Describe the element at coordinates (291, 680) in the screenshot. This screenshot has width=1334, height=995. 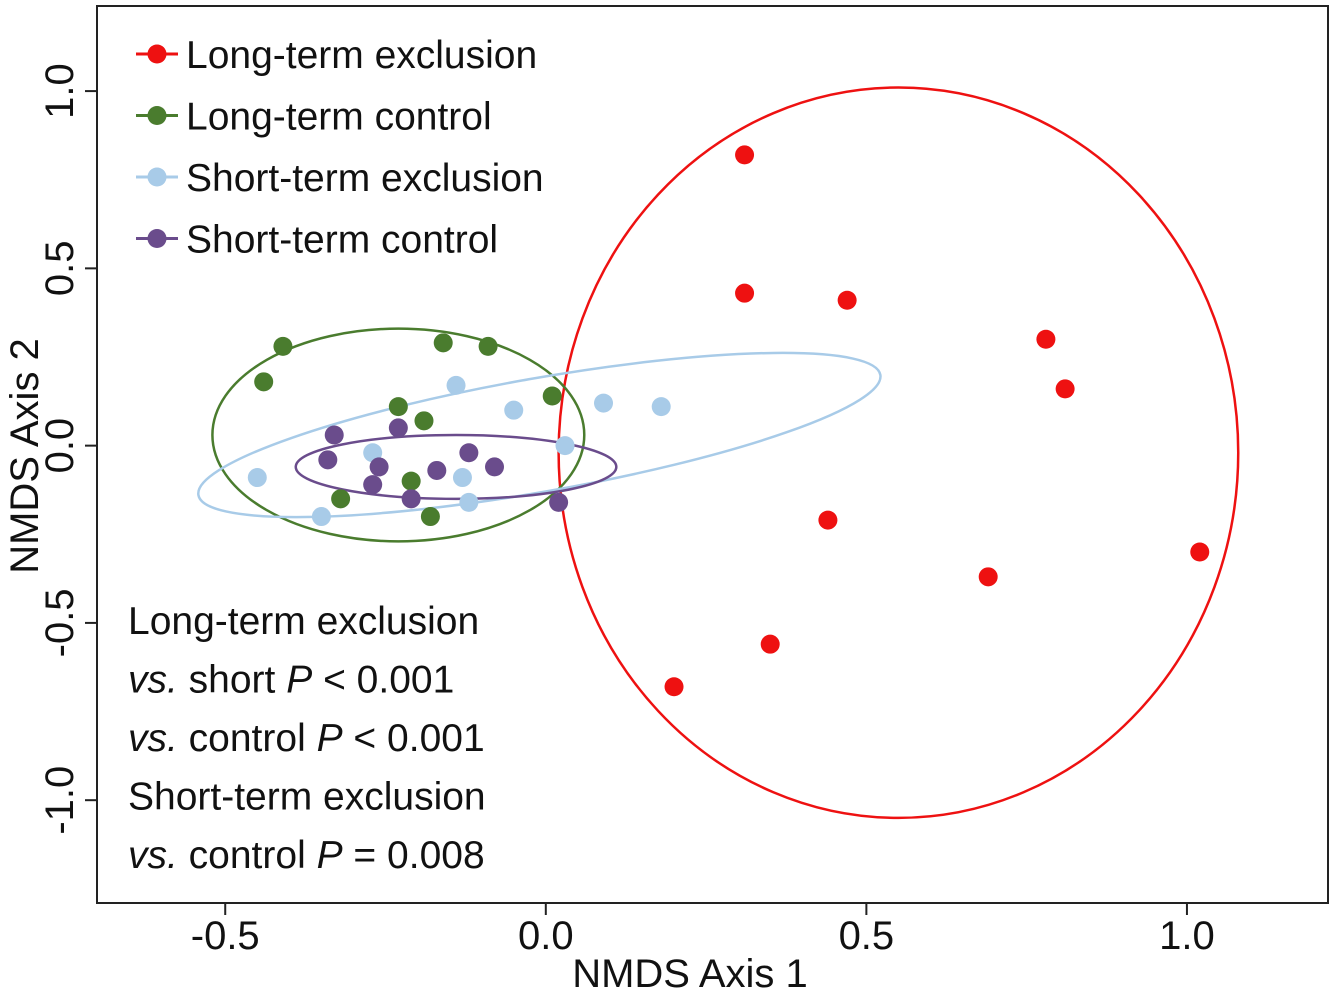
I see `annotation-line2: vs. short P < 0.001` at that location.